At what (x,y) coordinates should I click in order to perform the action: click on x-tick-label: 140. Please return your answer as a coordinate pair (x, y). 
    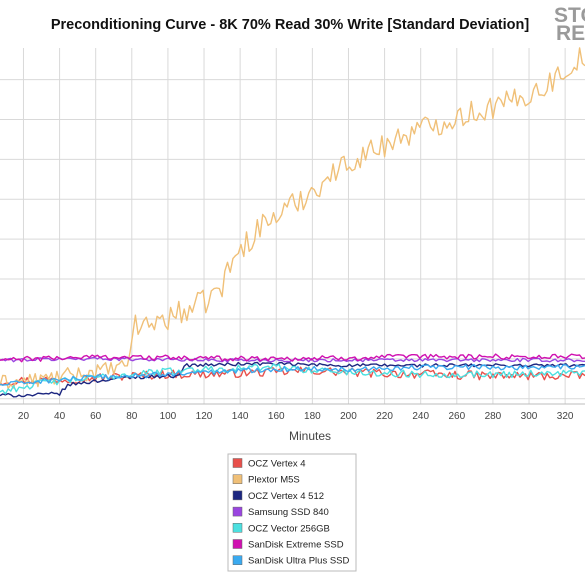
    Looking at the image, I should click on (240, 416).